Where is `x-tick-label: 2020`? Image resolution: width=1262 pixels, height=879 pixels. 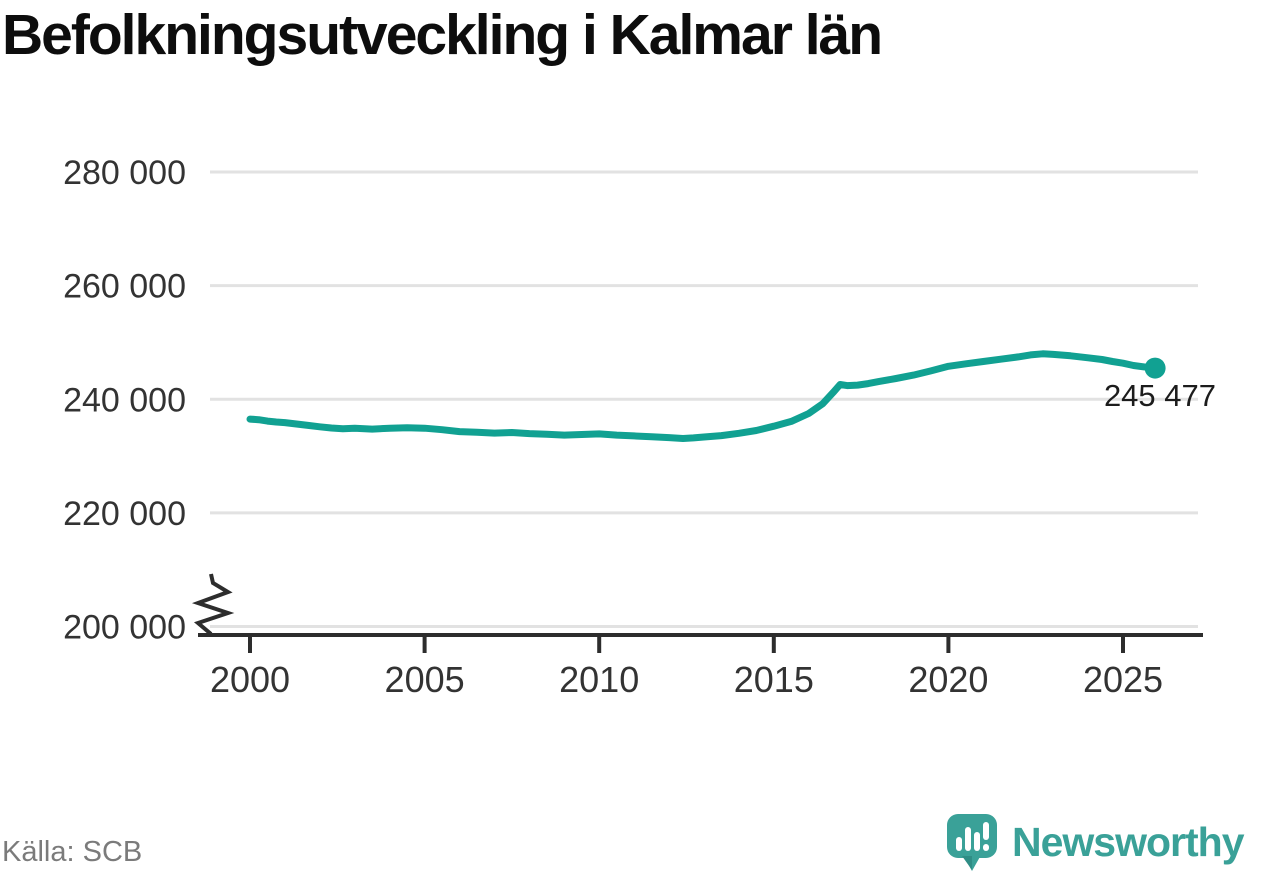 x-tick-label: 2020 is located at coordinates (948, 679).